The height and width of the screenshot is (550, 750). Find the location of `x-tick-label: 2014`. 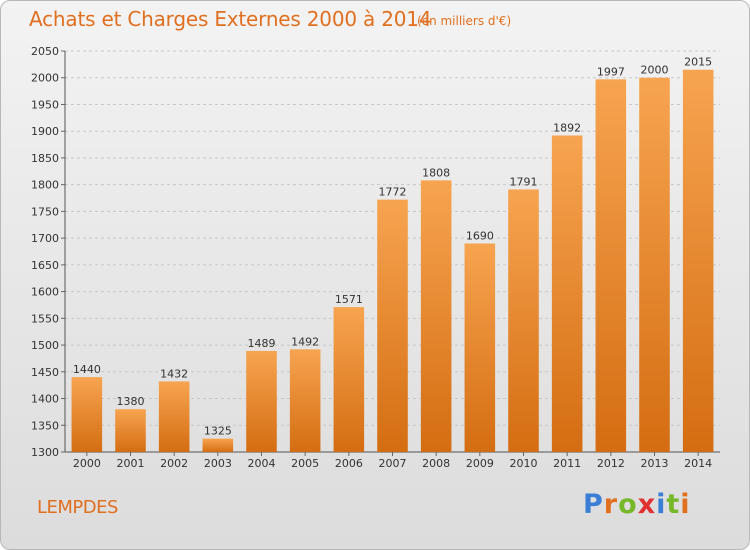

x-tick-label: 2014 is located at coordinates (698, 463).